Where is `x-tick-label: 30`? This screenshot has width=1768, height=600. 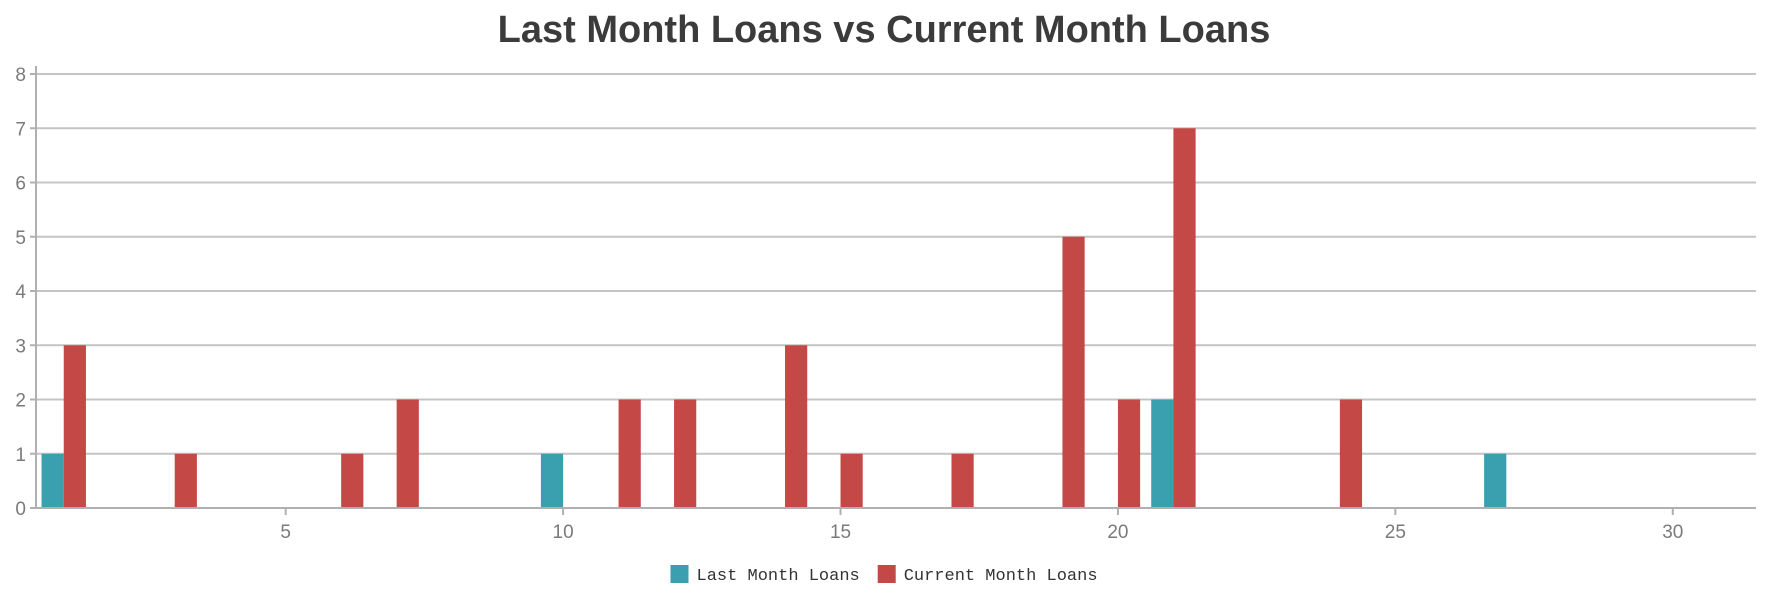 x-tick-label: 30 is located at coordinates (1672, 532).